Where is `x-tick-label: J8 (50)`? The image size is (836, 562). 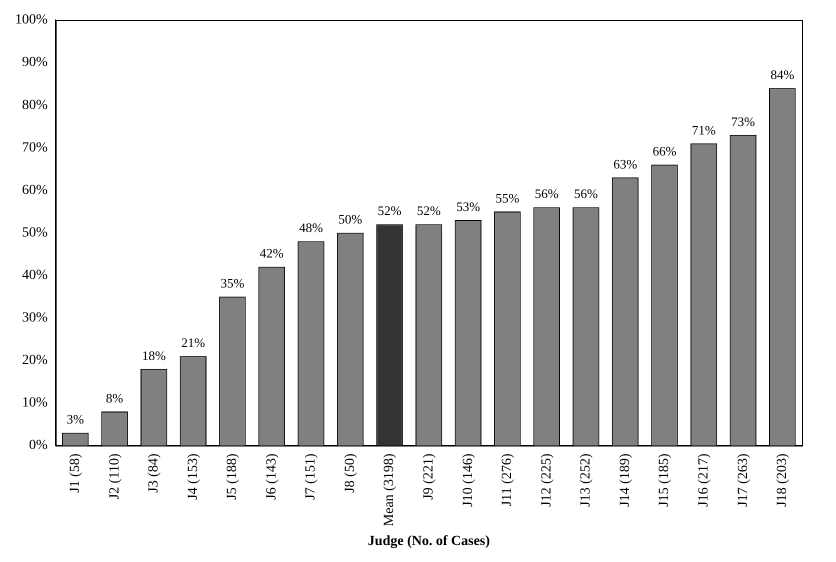
x-tick-label: J8 (50) is located at coordinates (350, 473).